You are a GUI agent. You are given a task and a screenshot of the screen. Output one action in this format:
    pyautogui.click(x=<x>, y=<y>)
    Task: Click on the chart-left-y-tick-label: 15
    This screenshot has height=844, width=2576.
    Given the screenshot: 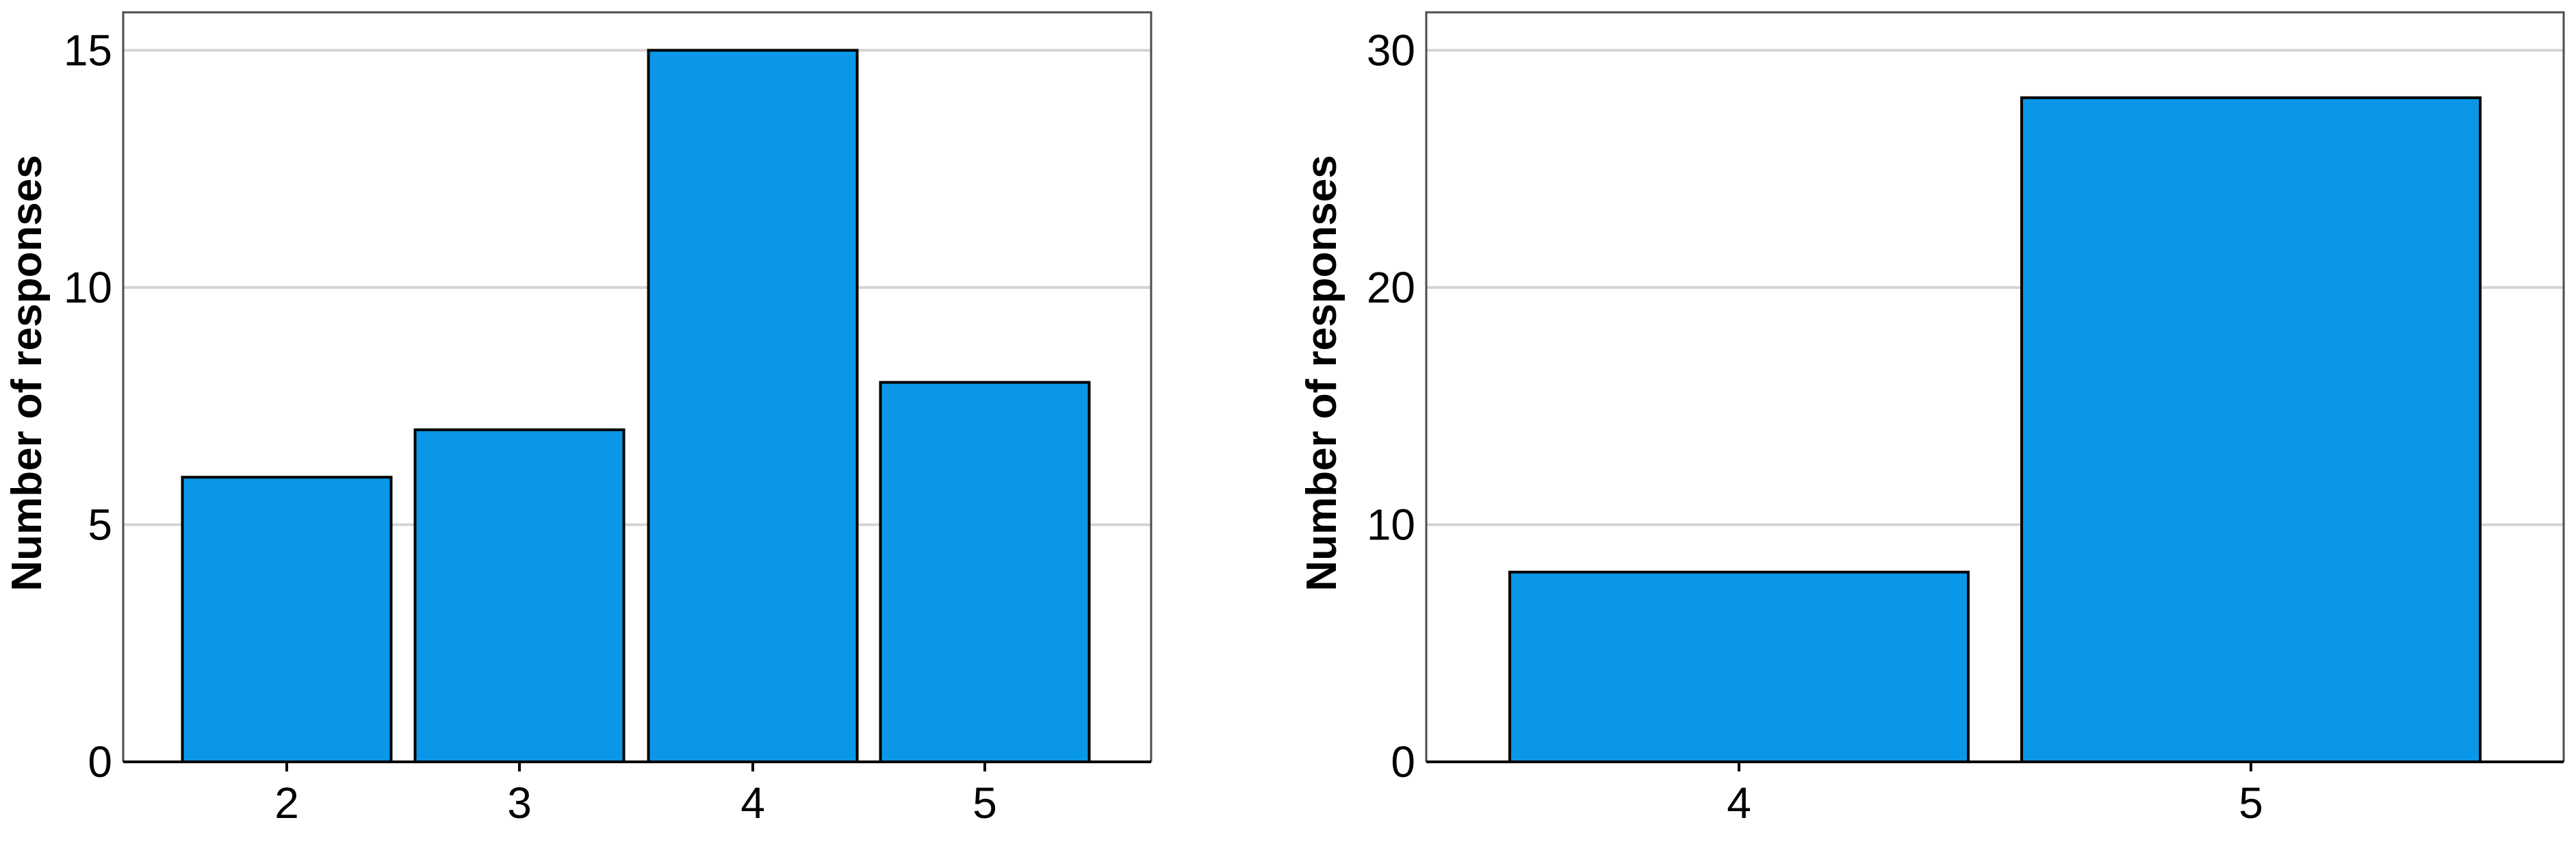 What is the action you would take?
    pyautogui.click(x=88, y=50)
    